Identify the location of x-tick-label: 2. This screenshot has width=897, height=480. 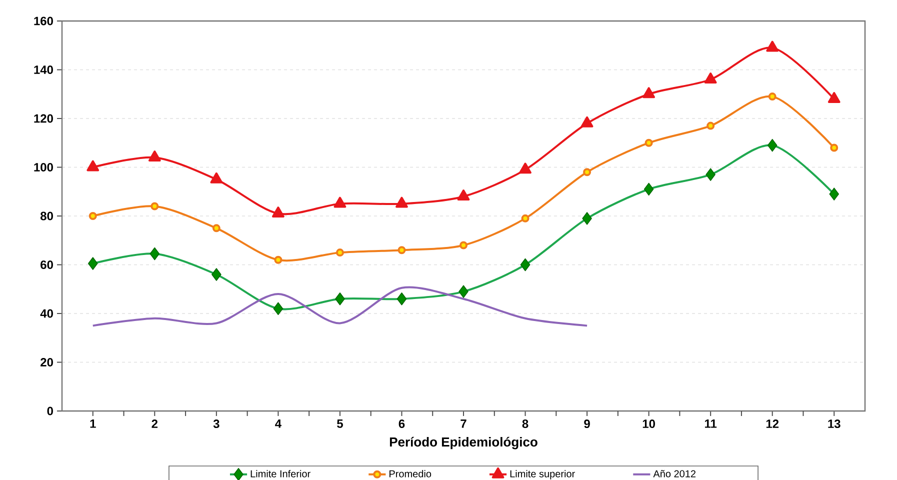
(155, 424).